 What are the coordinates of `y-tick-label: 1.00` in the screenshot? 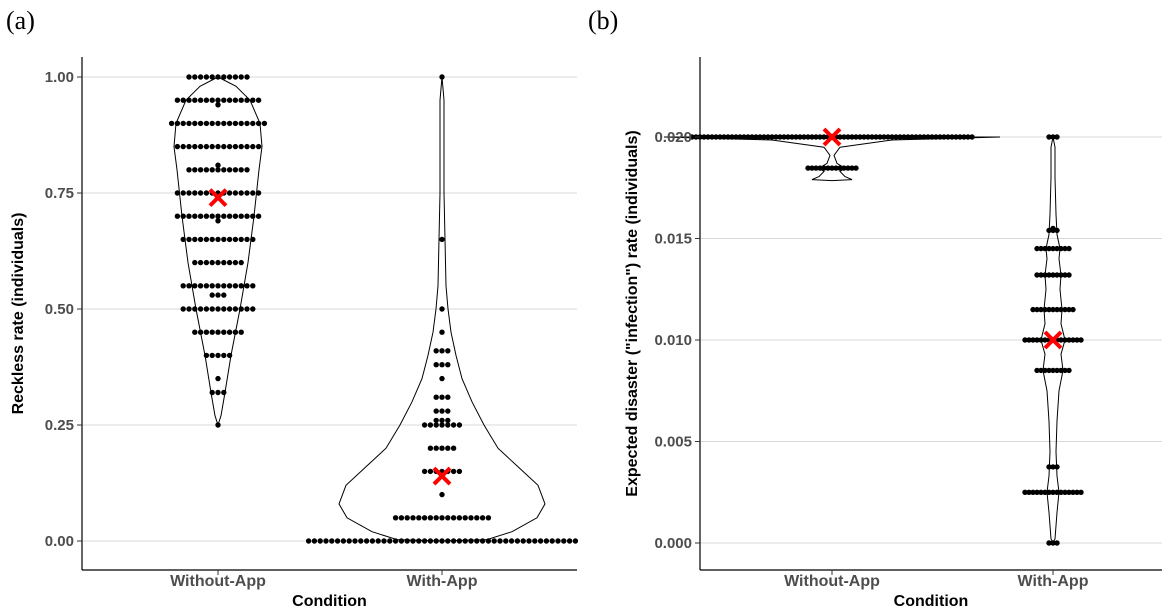 It's located at (59, 77).